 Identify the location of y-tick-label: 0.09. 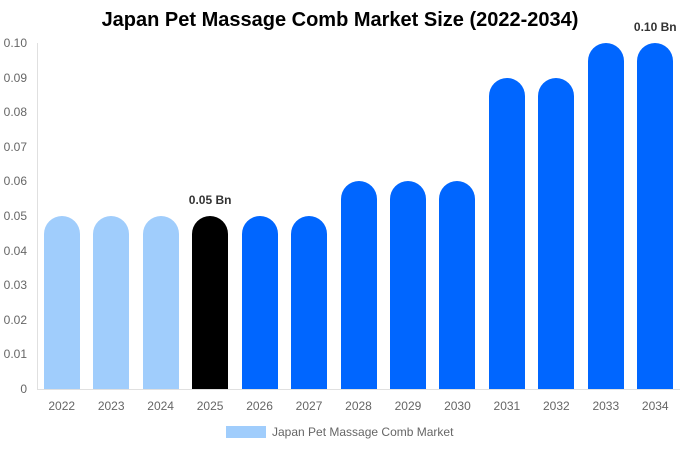
(15, 77).